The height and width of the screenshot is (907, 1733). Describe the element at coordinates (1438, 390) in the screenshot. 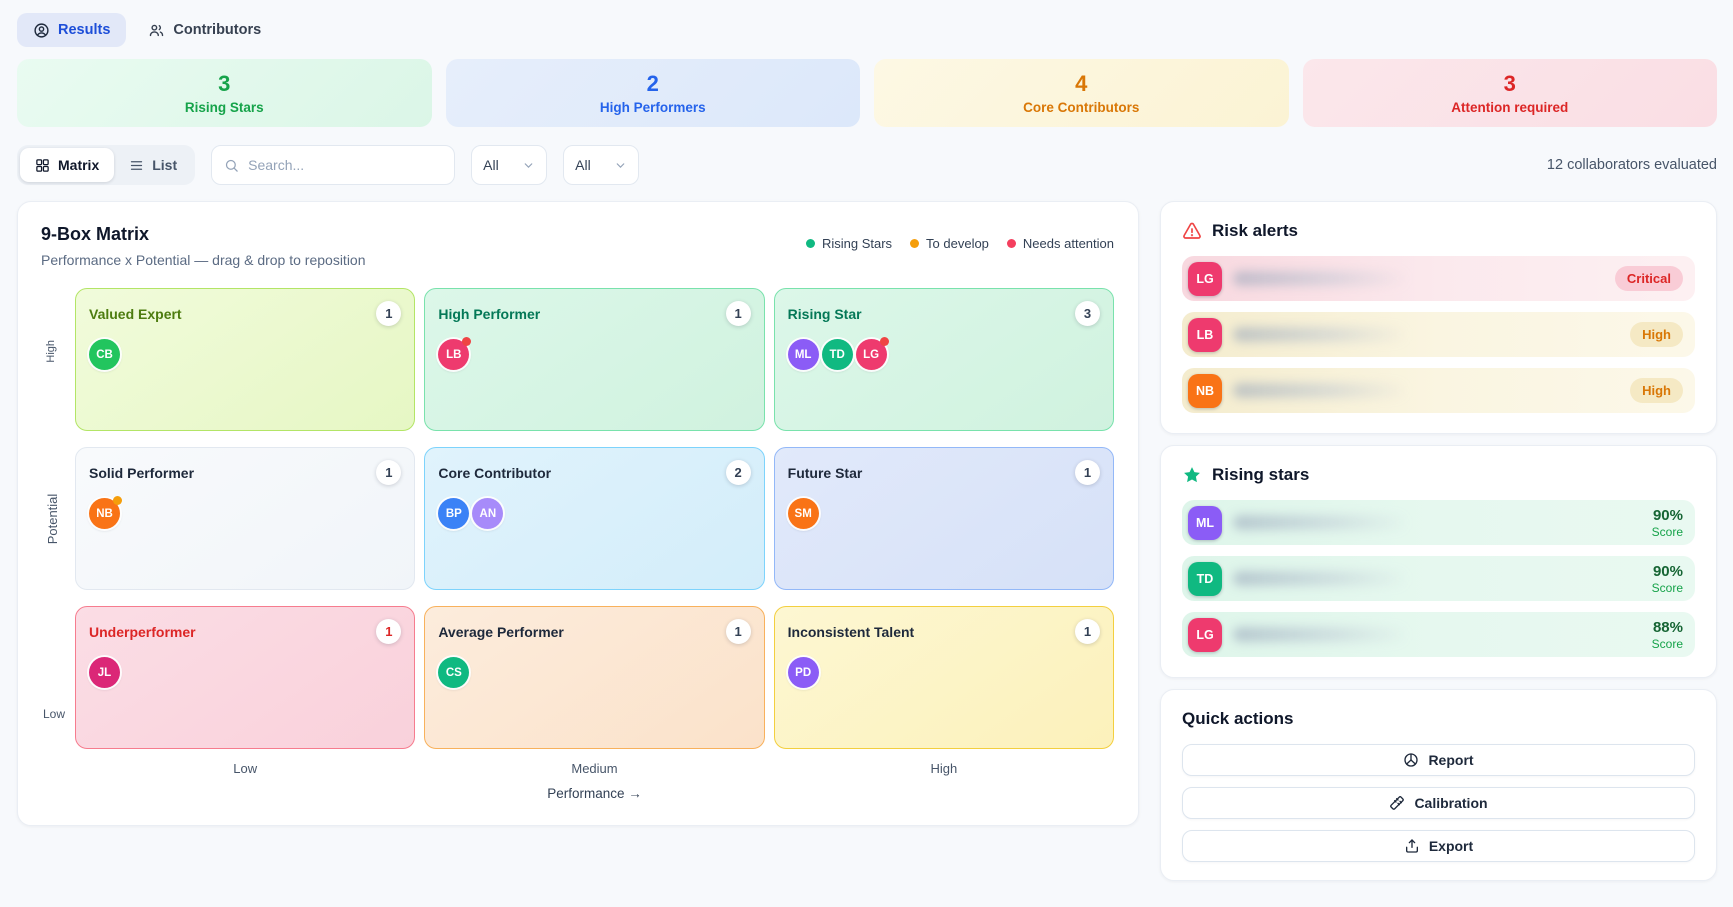

I see `risk-row-nb: NB High` at that location.